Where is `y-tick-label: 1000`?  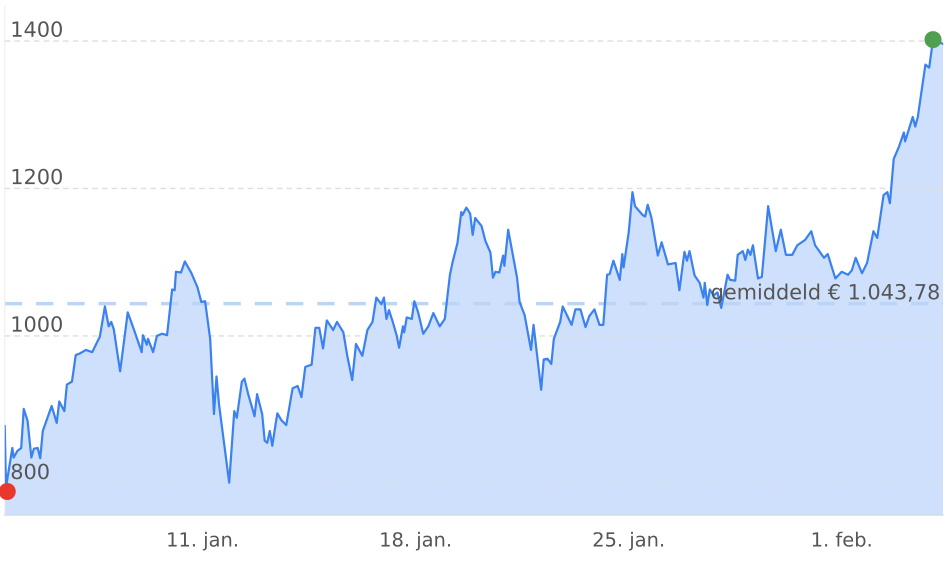
y-tick-label: 1000 is located at coordinates (37, 324).